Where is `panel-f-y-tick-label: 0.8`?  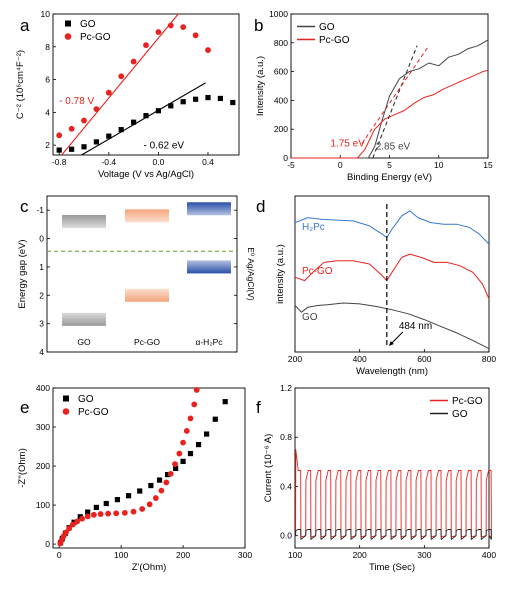
panel-f-y-tick-label: 0.8 is located at coordinates (286, 437).